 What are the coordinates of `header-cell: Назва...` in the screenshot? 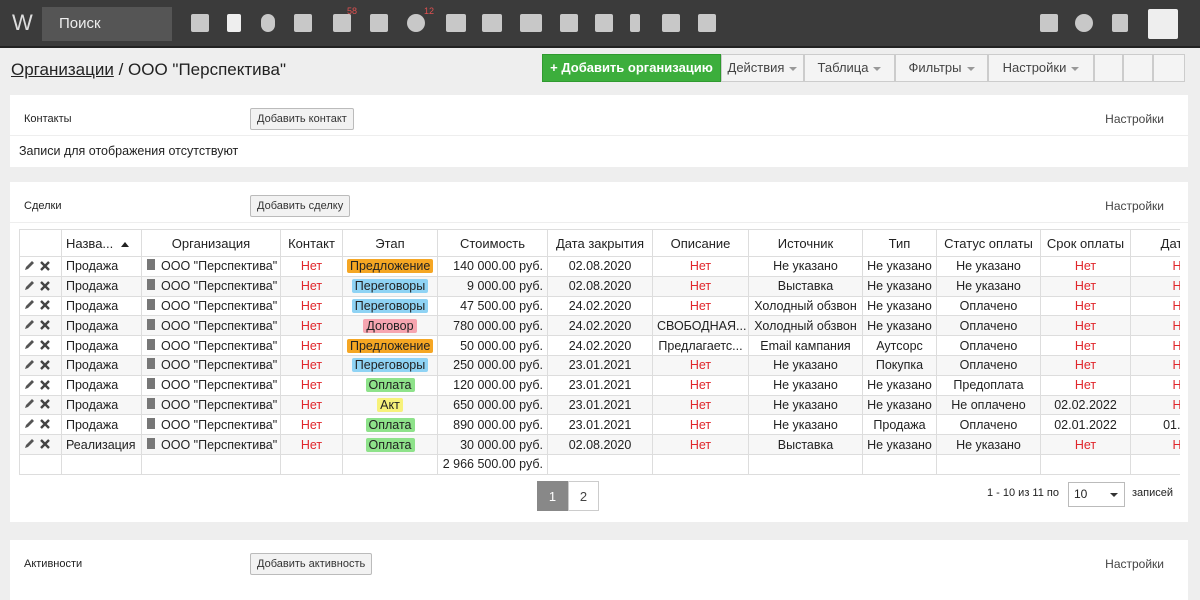 It's located at (101, 243).